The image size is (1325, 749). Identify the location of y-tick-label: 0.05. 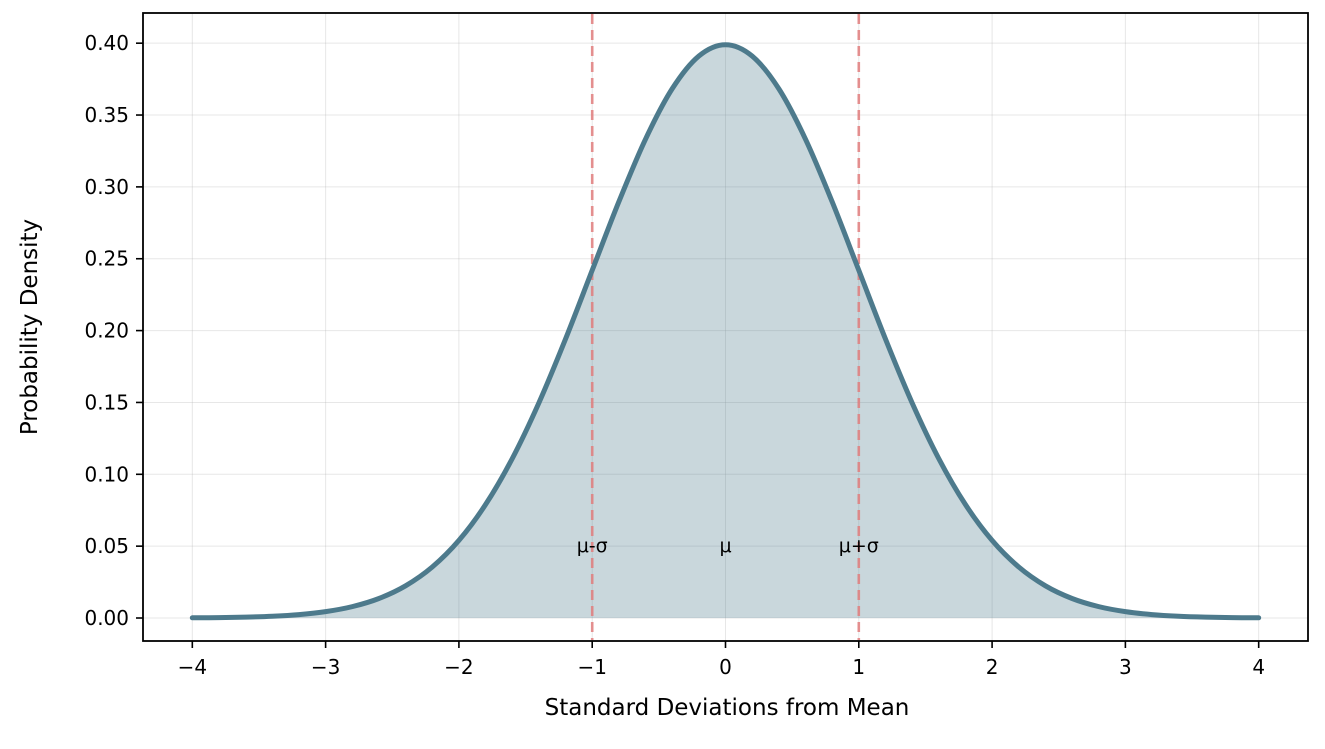
(106, 546).